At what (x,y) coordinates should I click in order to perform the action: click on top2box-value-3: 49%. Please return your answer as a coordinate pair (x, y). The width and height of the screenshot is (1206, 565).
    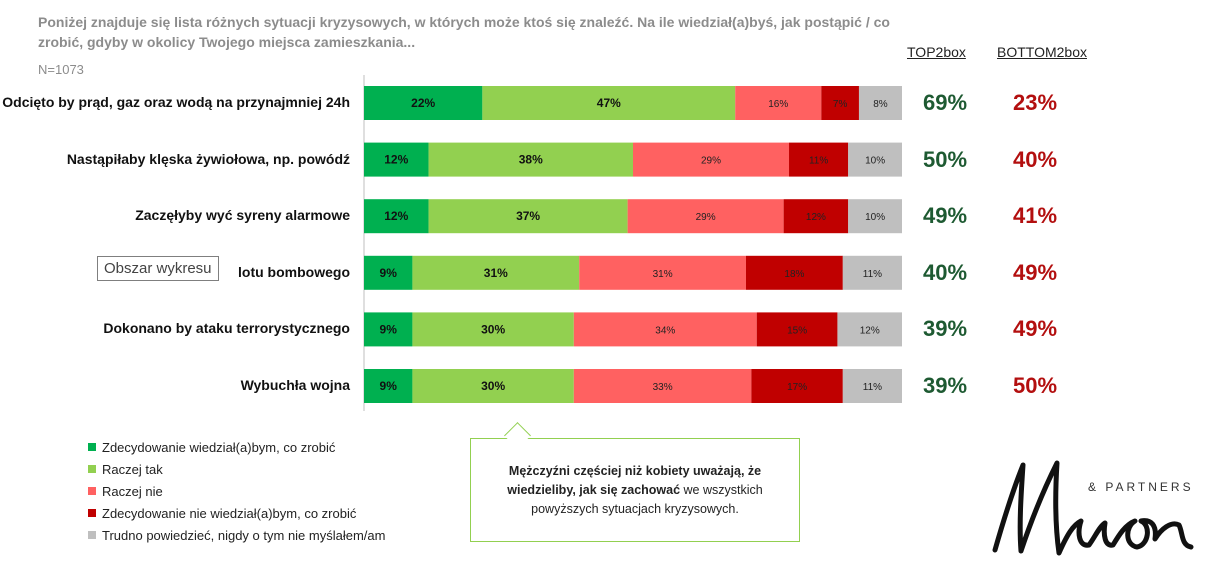
    Looking at the image, I should click on (945, 216).